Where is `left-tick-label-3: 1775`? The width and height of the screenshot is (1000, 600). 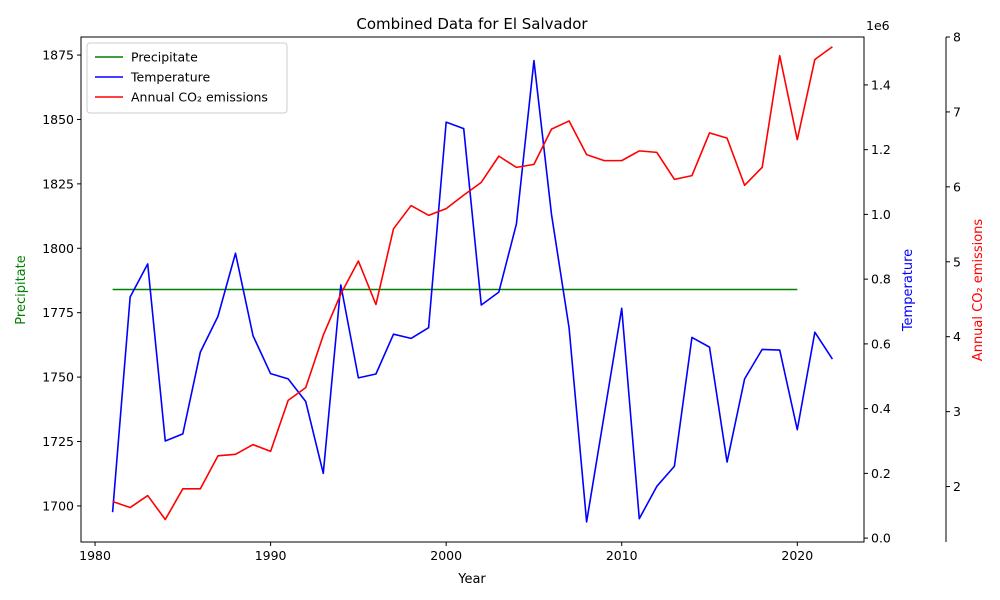 left-tick-label-3: 1775 is located at coordinates (58, 312).